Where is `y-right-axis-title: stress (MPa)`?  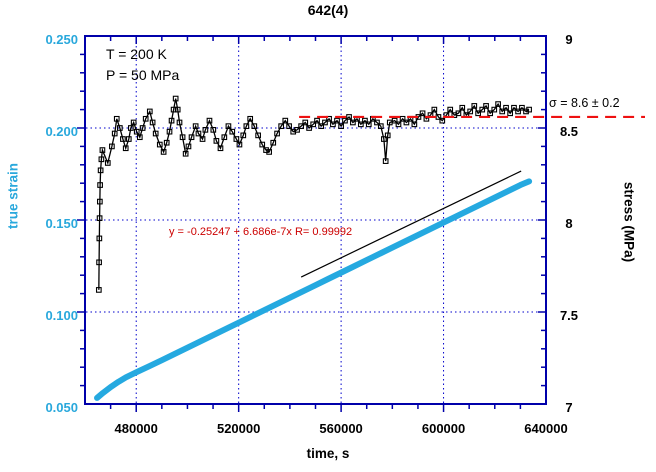
y-right-axis-title: stress (MPa) is located at coordinates (629, 222).